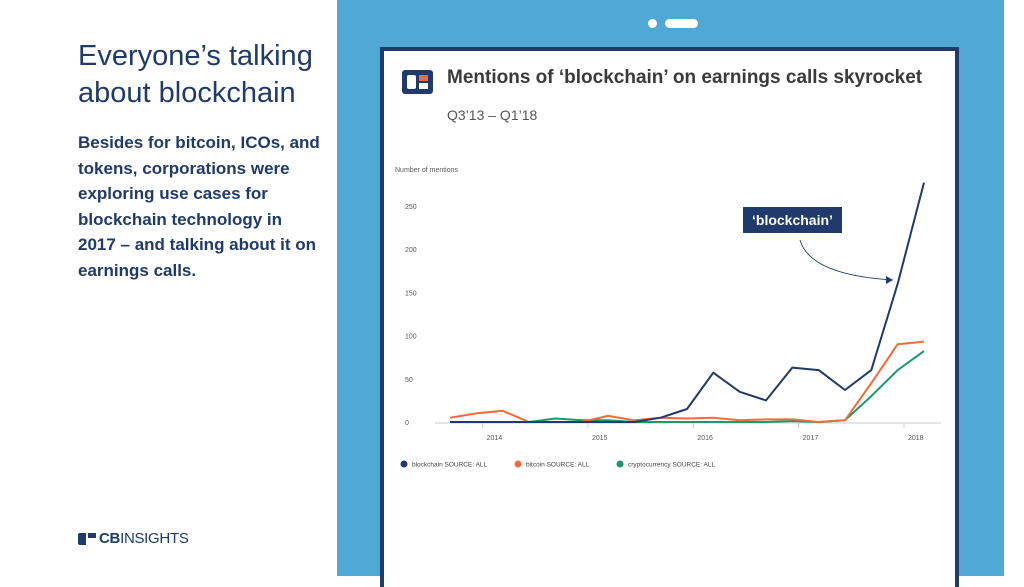 The width and height of the screenshot is (1024, 587). Describe the element at coordinates (600, 438) in the screenshot. I see `x-tick-label: 2015` at that location.